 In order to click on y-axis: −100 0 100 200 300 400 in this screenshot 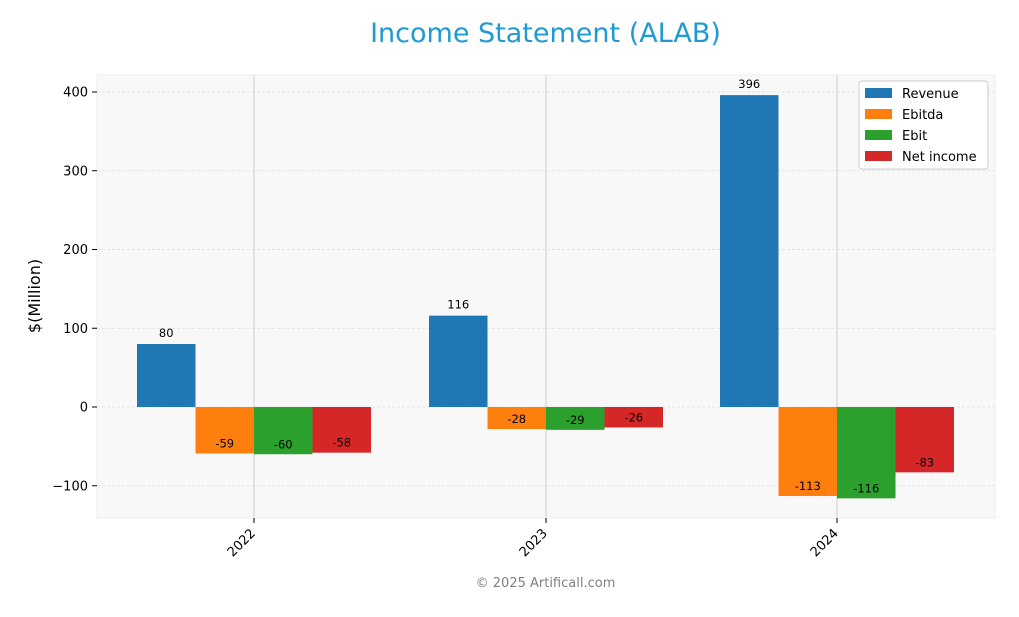, I will do `click(74, 290)`.